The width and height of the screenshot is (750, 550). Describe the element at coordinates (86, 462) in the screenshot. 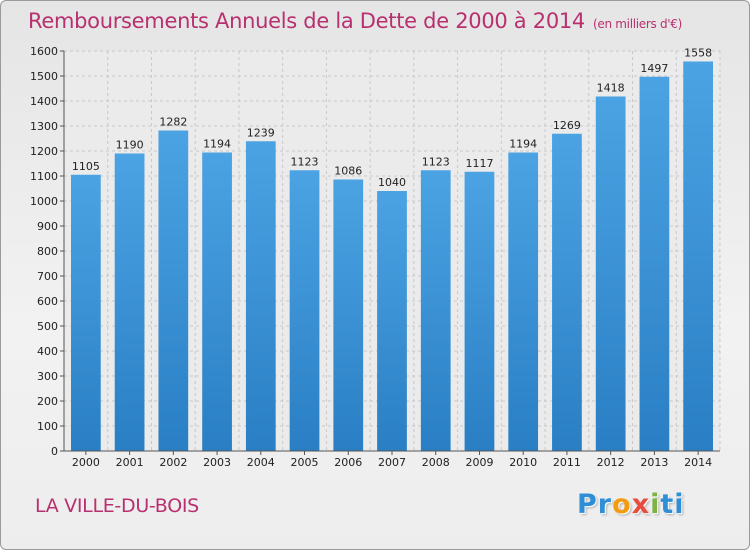

I see `x-tick-label: 2000` at that location.